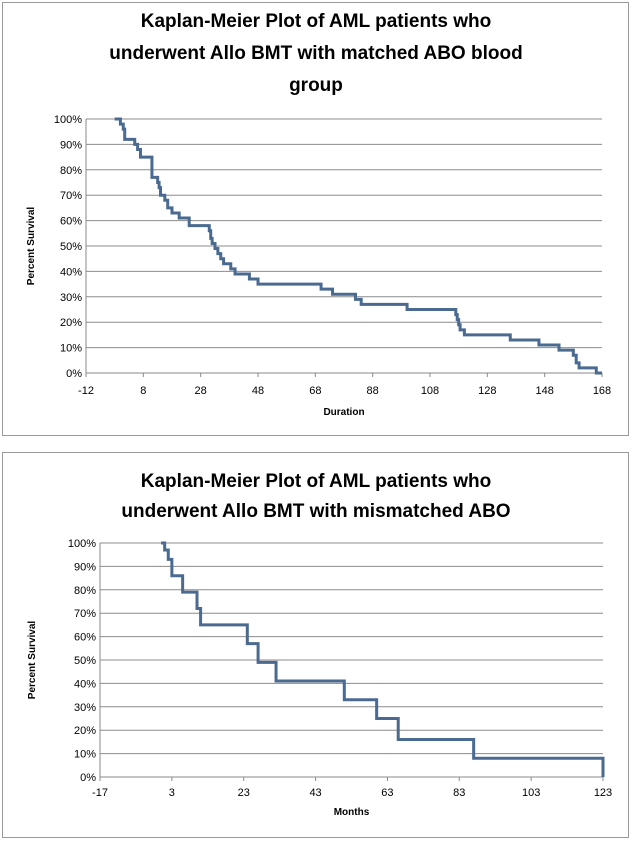  Describe the element at coordinates (387, 793) in the screenshot. I see `x-tick-label: 63` at that location.